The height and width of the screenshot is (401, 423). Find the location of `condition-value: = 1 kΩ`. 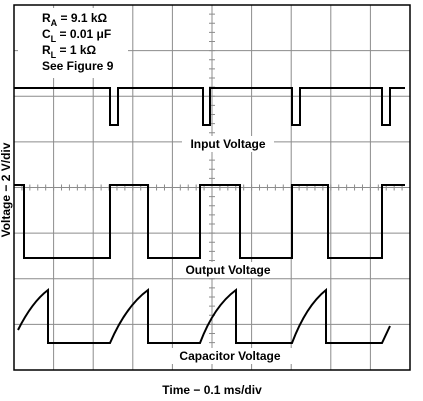

condition-value: = 1 kΩ is located at coordinates (76, 50).